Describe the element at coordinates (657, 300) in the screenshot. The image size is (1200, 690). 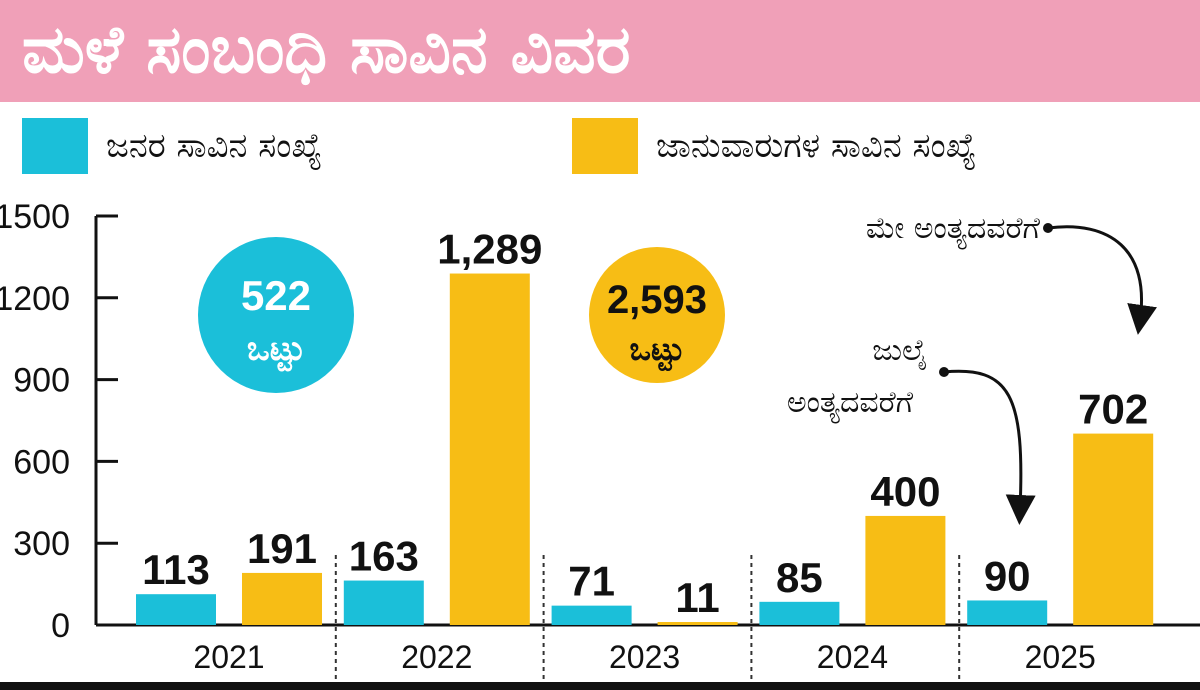
I see `total-animals-value: 2,593` at that location.